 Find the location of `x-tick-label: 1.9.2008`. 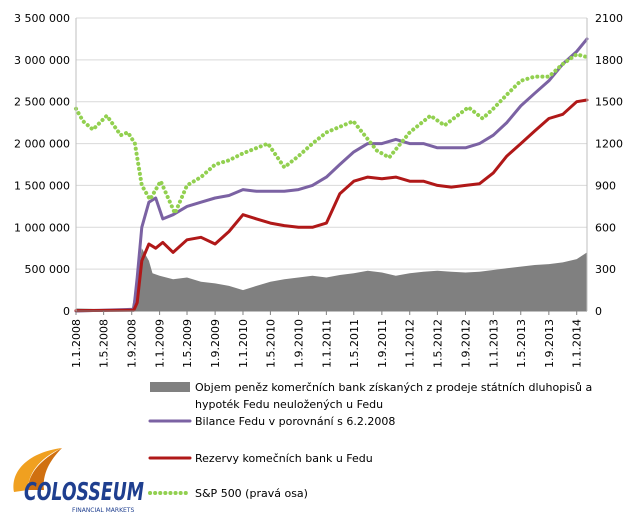

x-tick-label: 1.9.2008 is located at coordinates (132, 343).